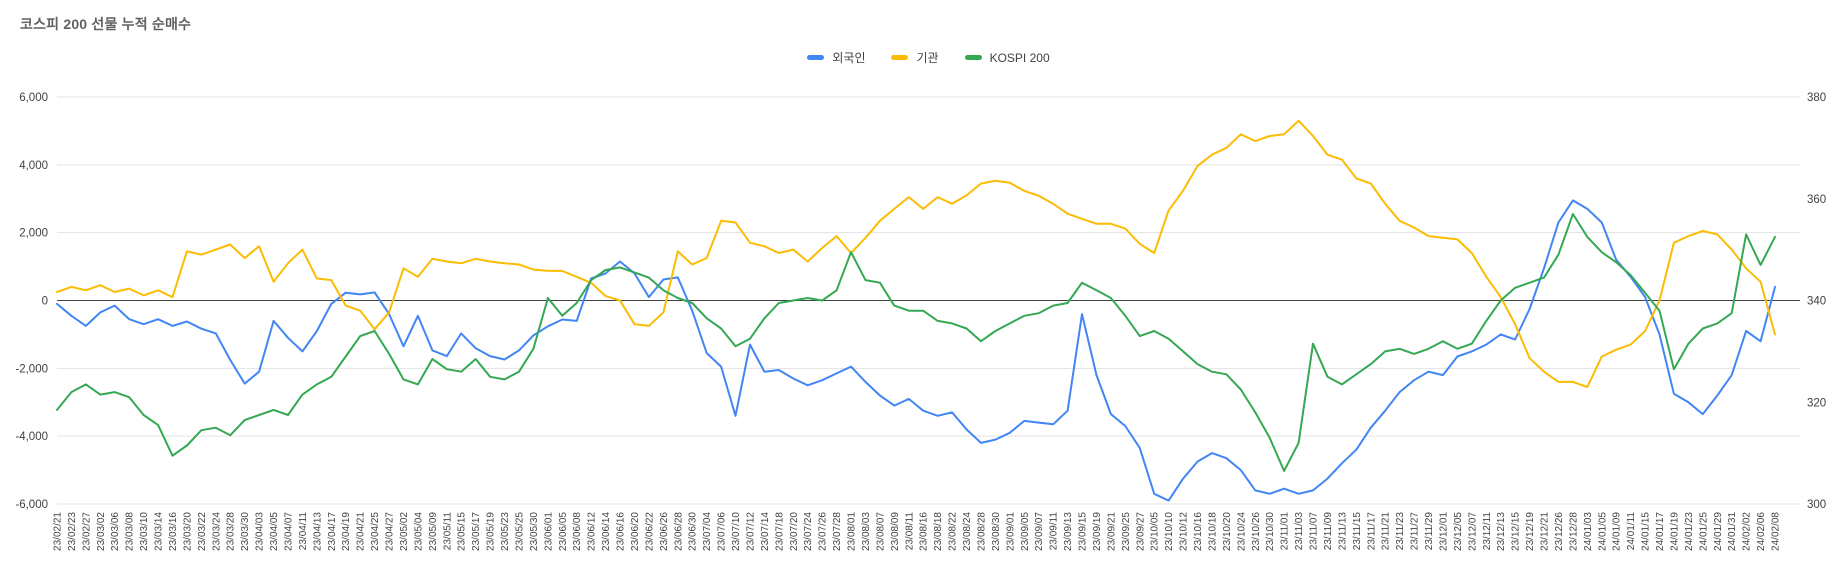 The height and width of the screenshot is (575, 1833). What do you see at coordinates (1588, 531) in the screenshot?
I see `x-axis-tick-label: 24/01/03` at bounding box center [1588, 531].